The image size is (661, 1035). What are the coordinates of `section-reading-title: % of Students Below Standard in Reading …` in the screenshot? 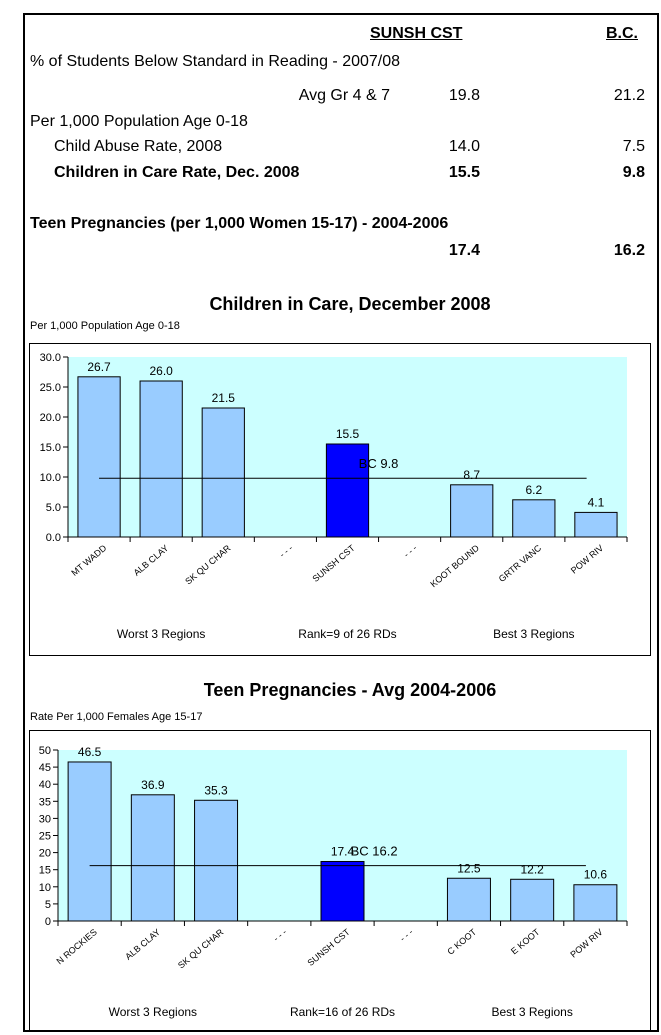 It's located at (215, 61).